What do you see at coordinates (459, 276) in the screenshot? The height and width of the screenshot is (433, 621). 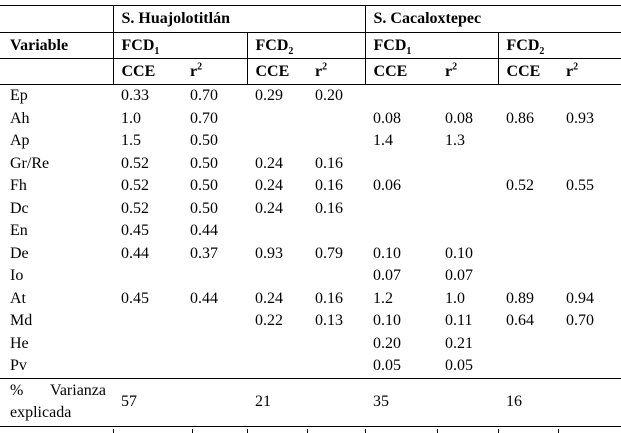 I see `value-cell: 0.07` at bounding box center [459, 276].